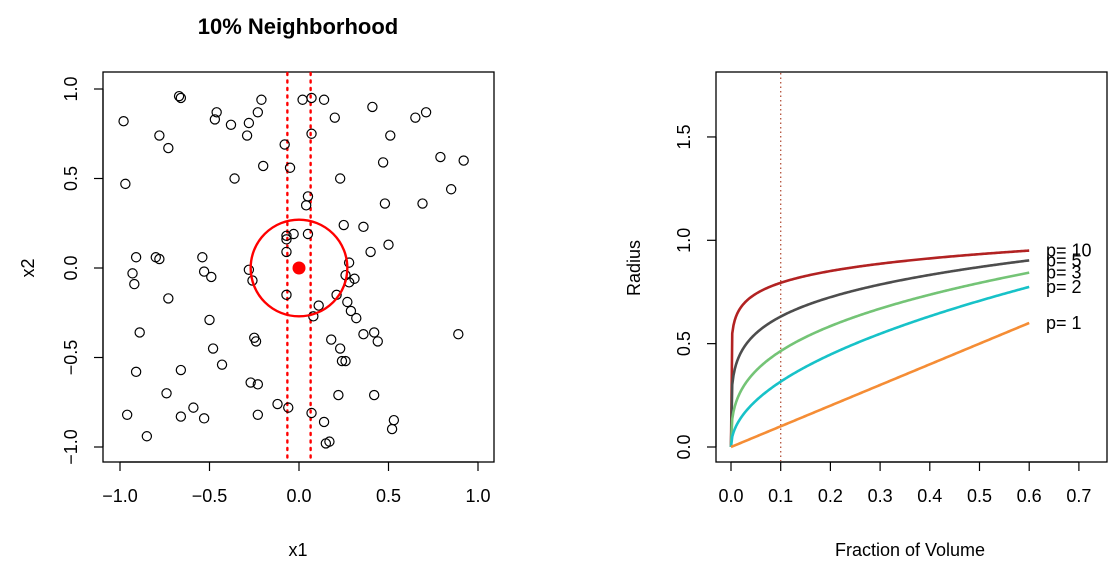 This screenshot has width=1119, height=564. What do you see at coordinates (684, 136) in the screenshot?
I see `right-y-tick-label: 1.5` at bounding box center [684, 136].